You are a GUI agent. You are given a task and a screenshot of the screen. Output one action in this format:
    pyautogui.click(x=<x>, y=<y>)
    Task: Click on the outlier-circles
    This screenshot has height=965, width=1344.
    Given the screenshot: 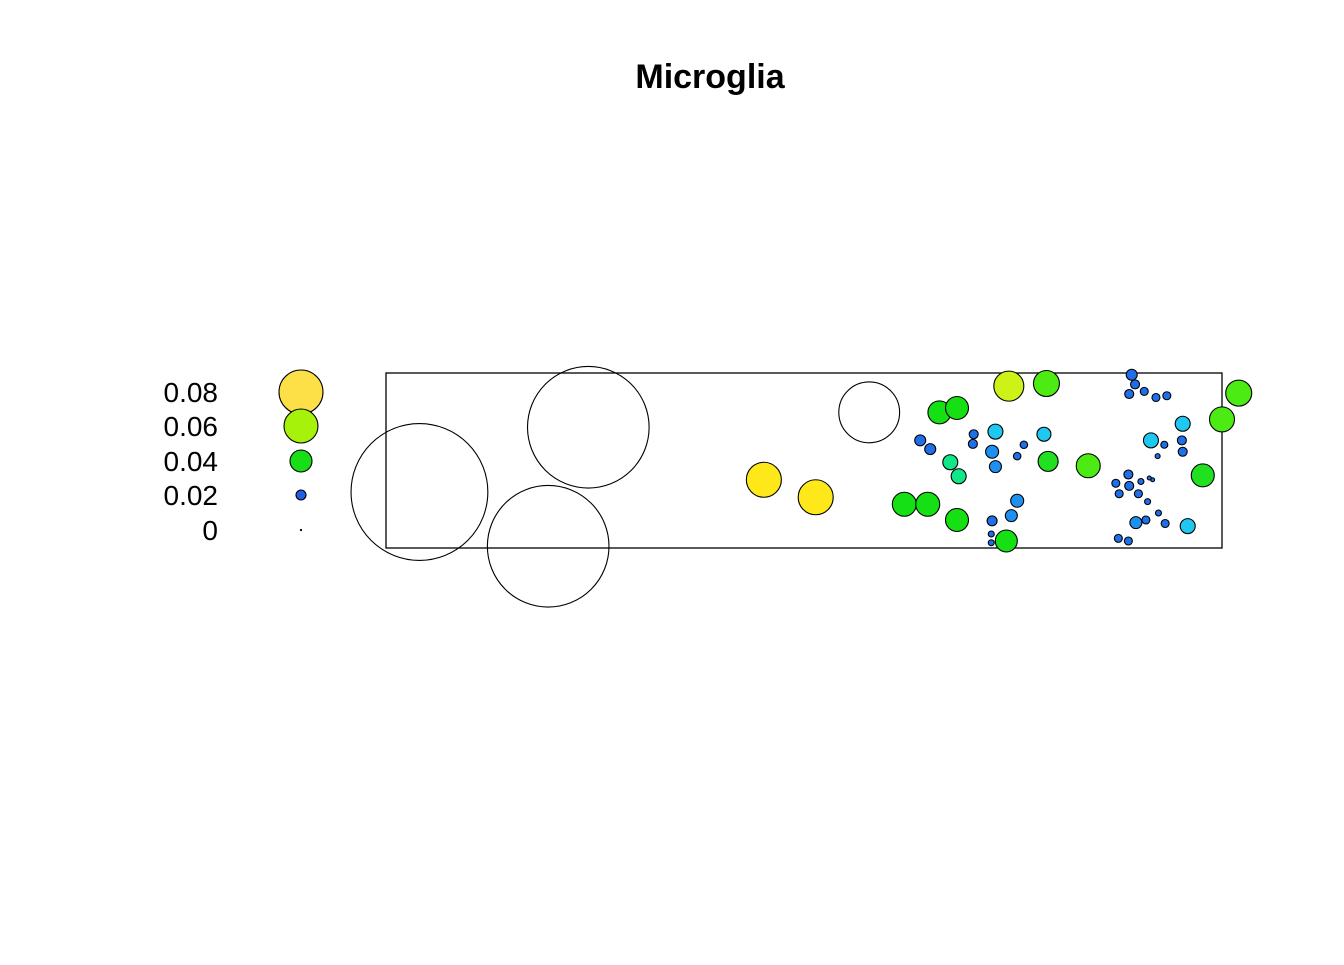 What is the action you would take?
    pyautogui.click(x=625, y=486)
    